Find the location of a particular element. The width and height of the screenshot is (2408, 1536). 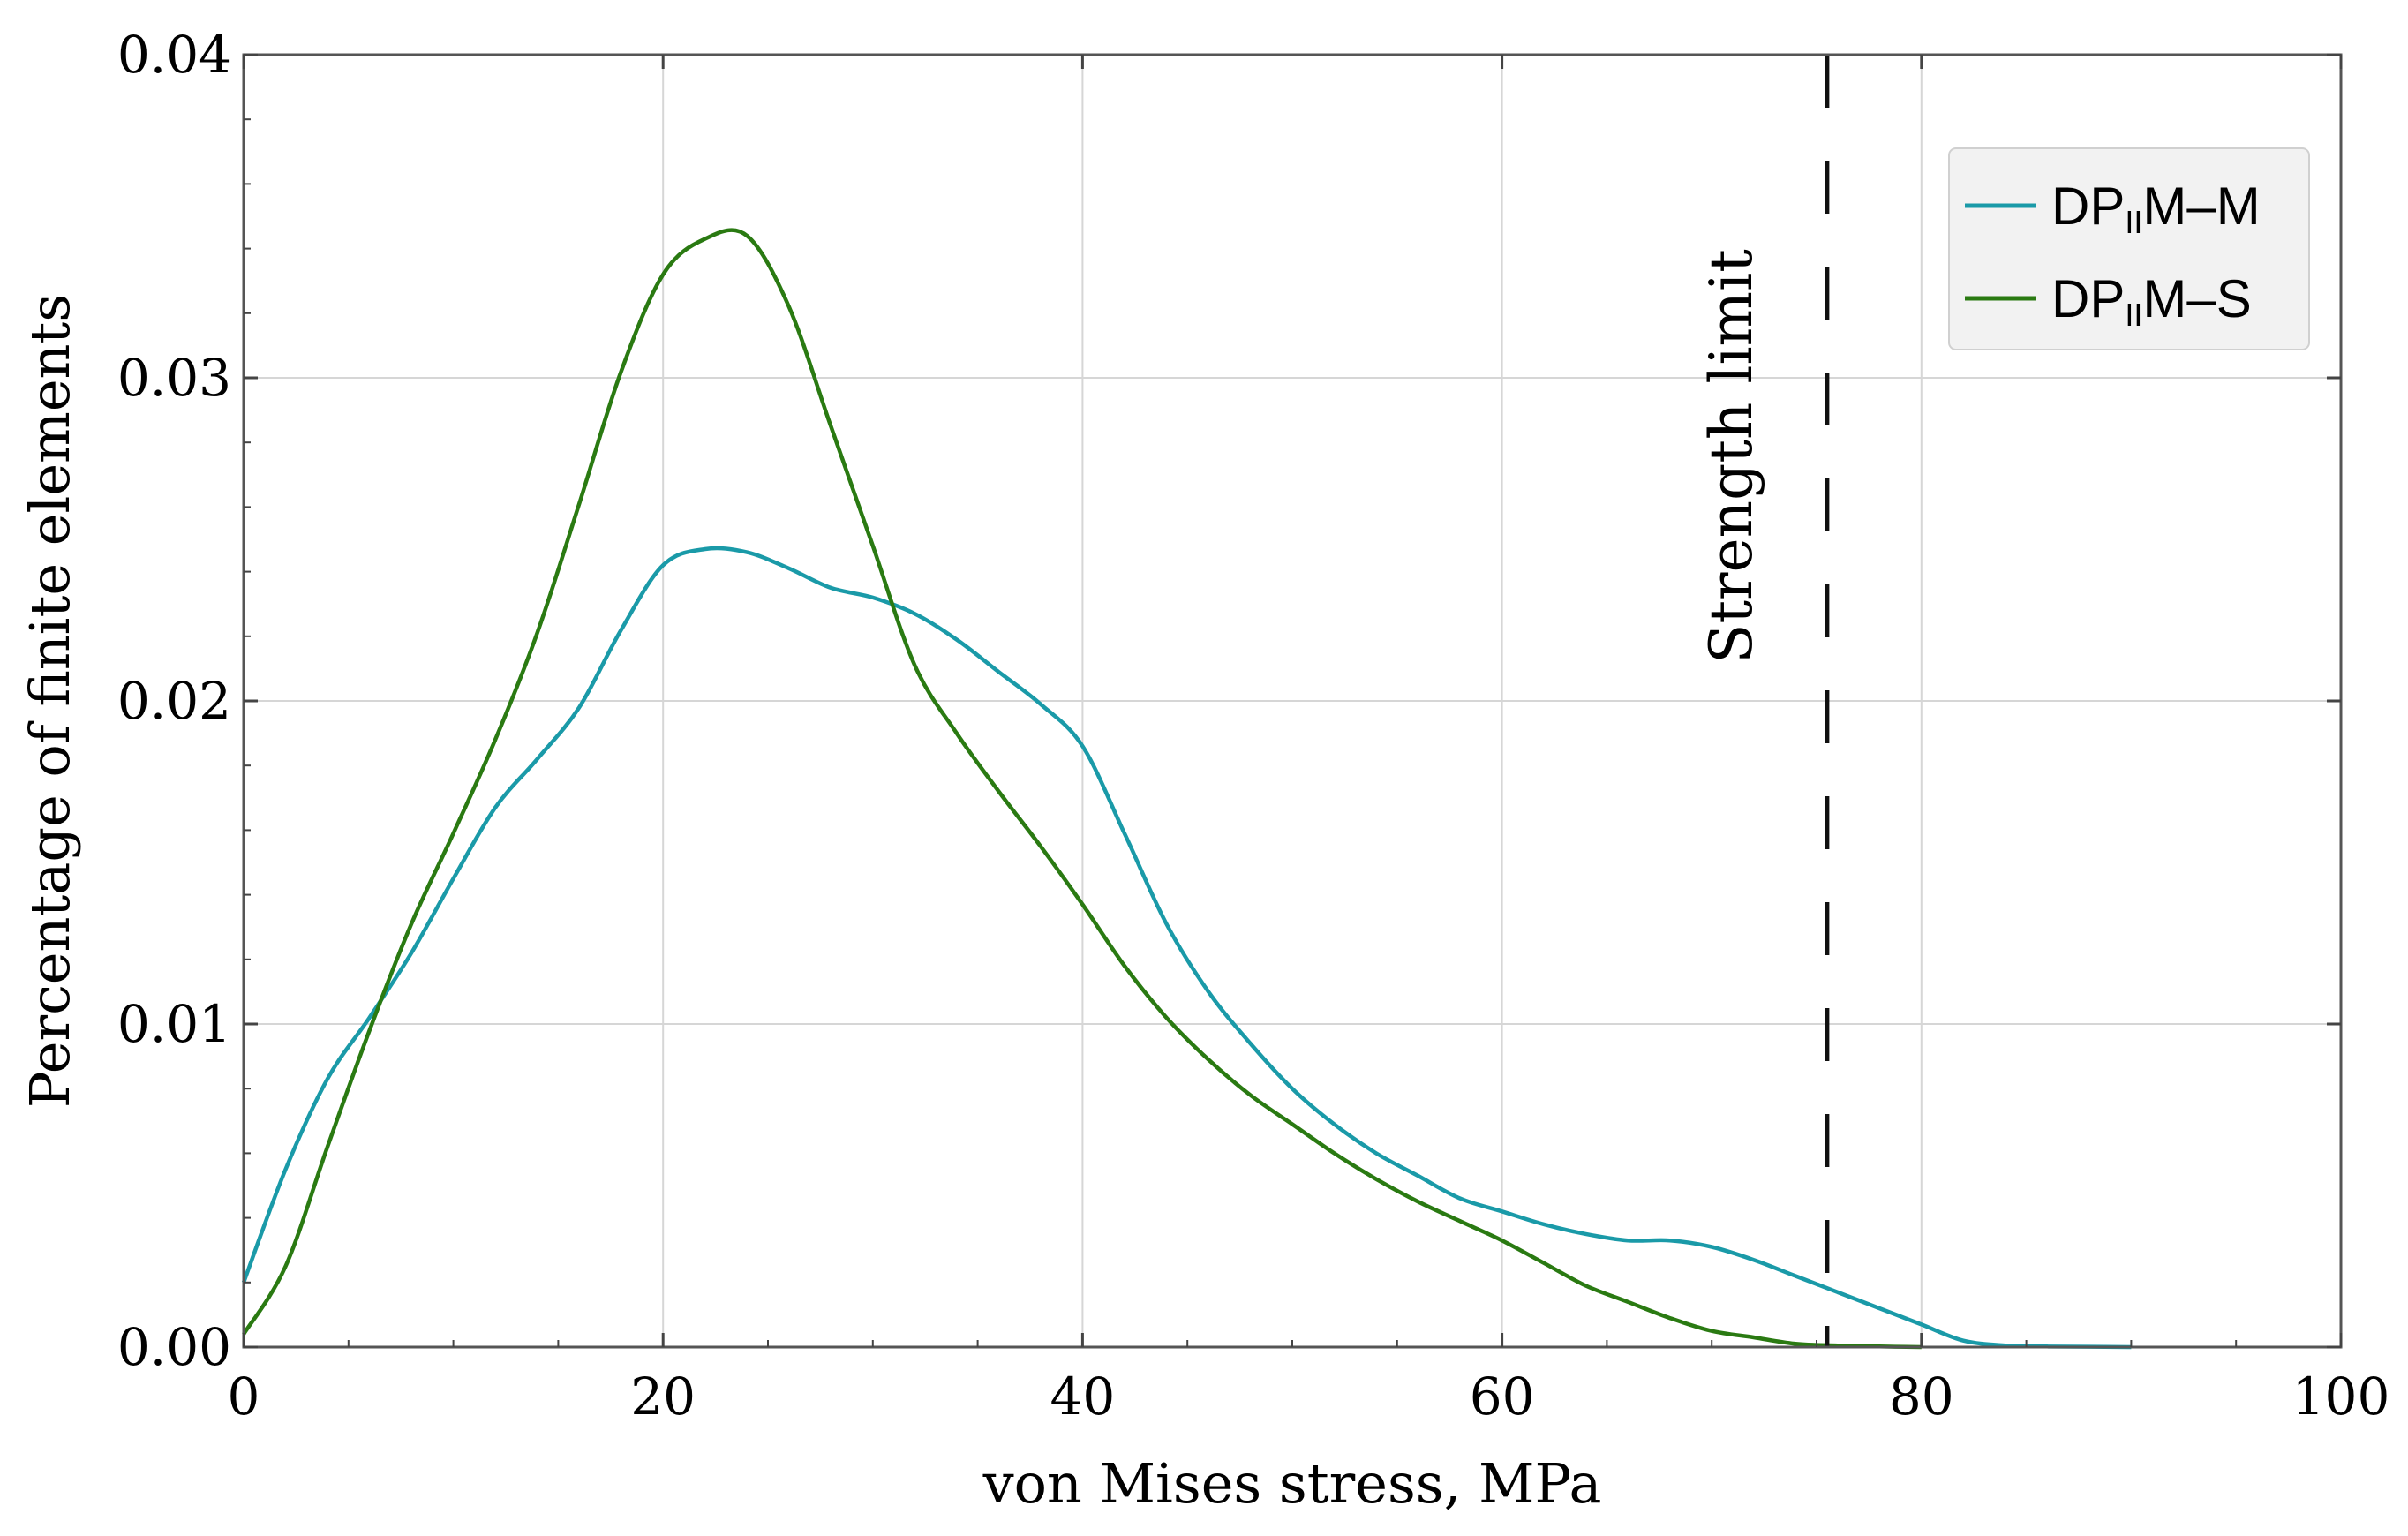

x-tick-label: 40 is located at coordinates (1082, 1397).